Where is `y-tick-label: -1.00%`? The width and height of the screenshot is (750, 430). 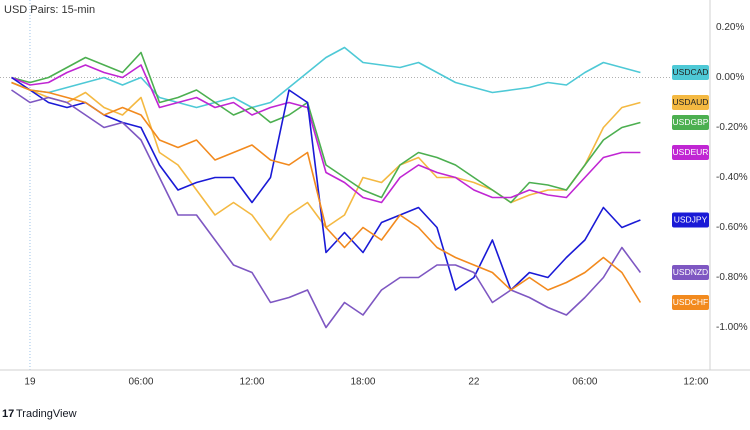
y-tick-label: -1.00% is located at coordinates (732, 327).